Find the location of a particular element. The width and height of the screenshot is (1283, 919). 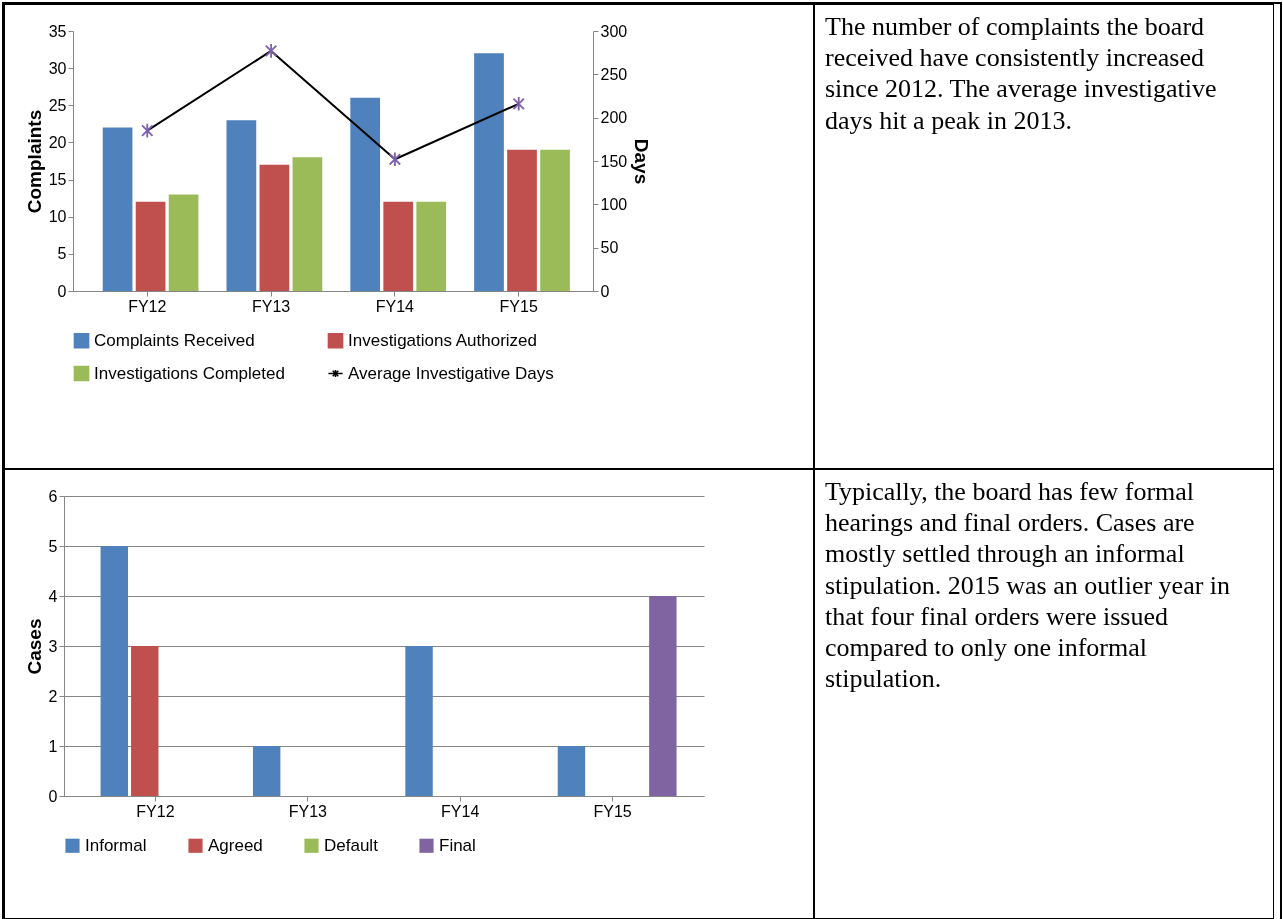

y2-tick-label: 100 is located at coordinates (614, 204).